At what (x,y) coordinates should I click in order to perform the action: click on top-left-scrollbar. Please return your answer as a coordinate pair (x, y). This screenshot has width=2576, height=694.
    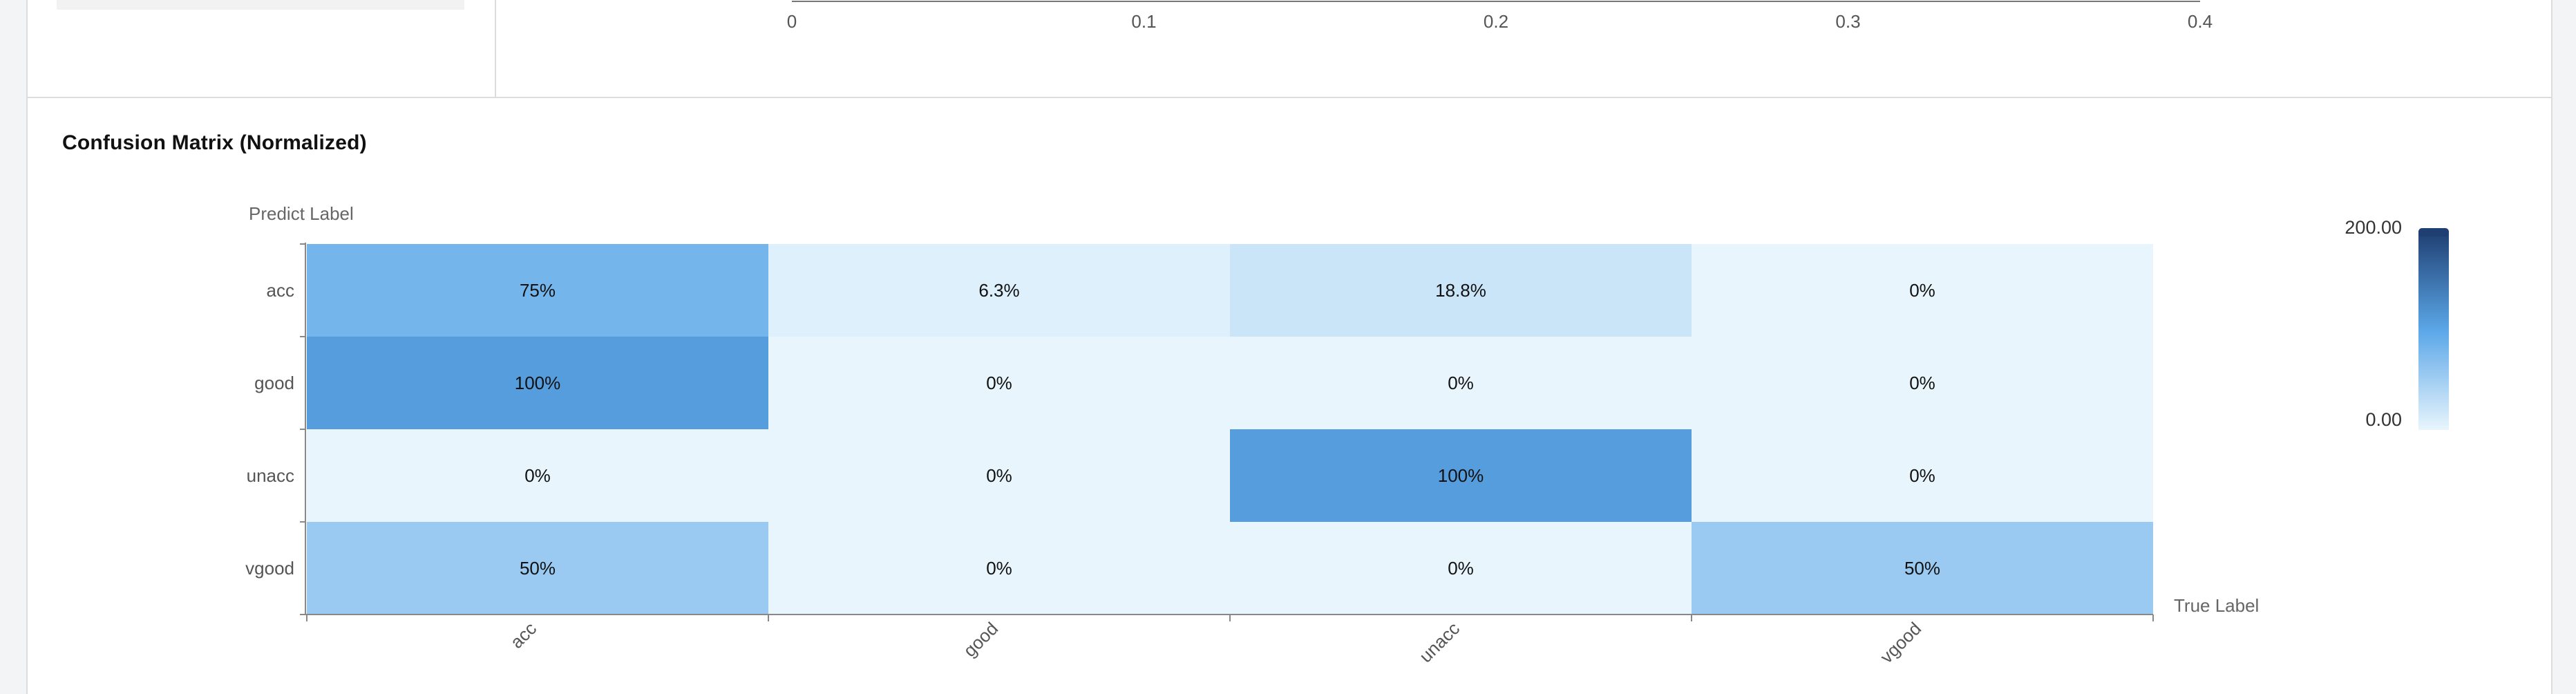
    Looking at the image, I should click on (260, 5).